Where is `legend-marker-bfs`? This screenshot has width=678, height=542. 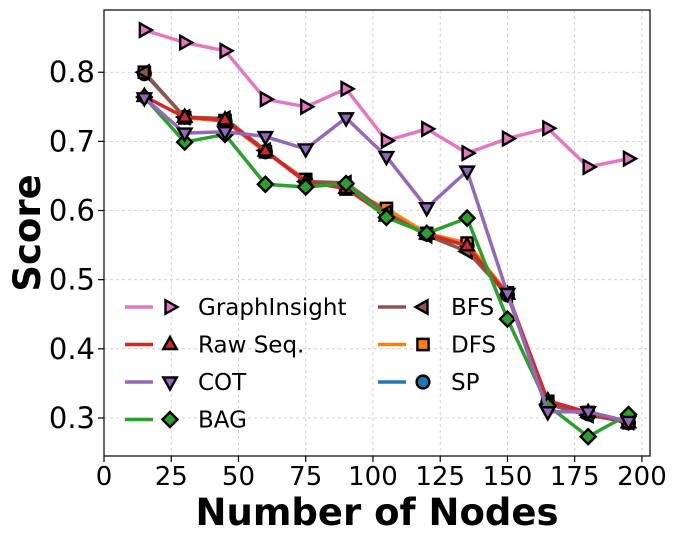 legend-marker-bfs is located at coordinates (421, 307).